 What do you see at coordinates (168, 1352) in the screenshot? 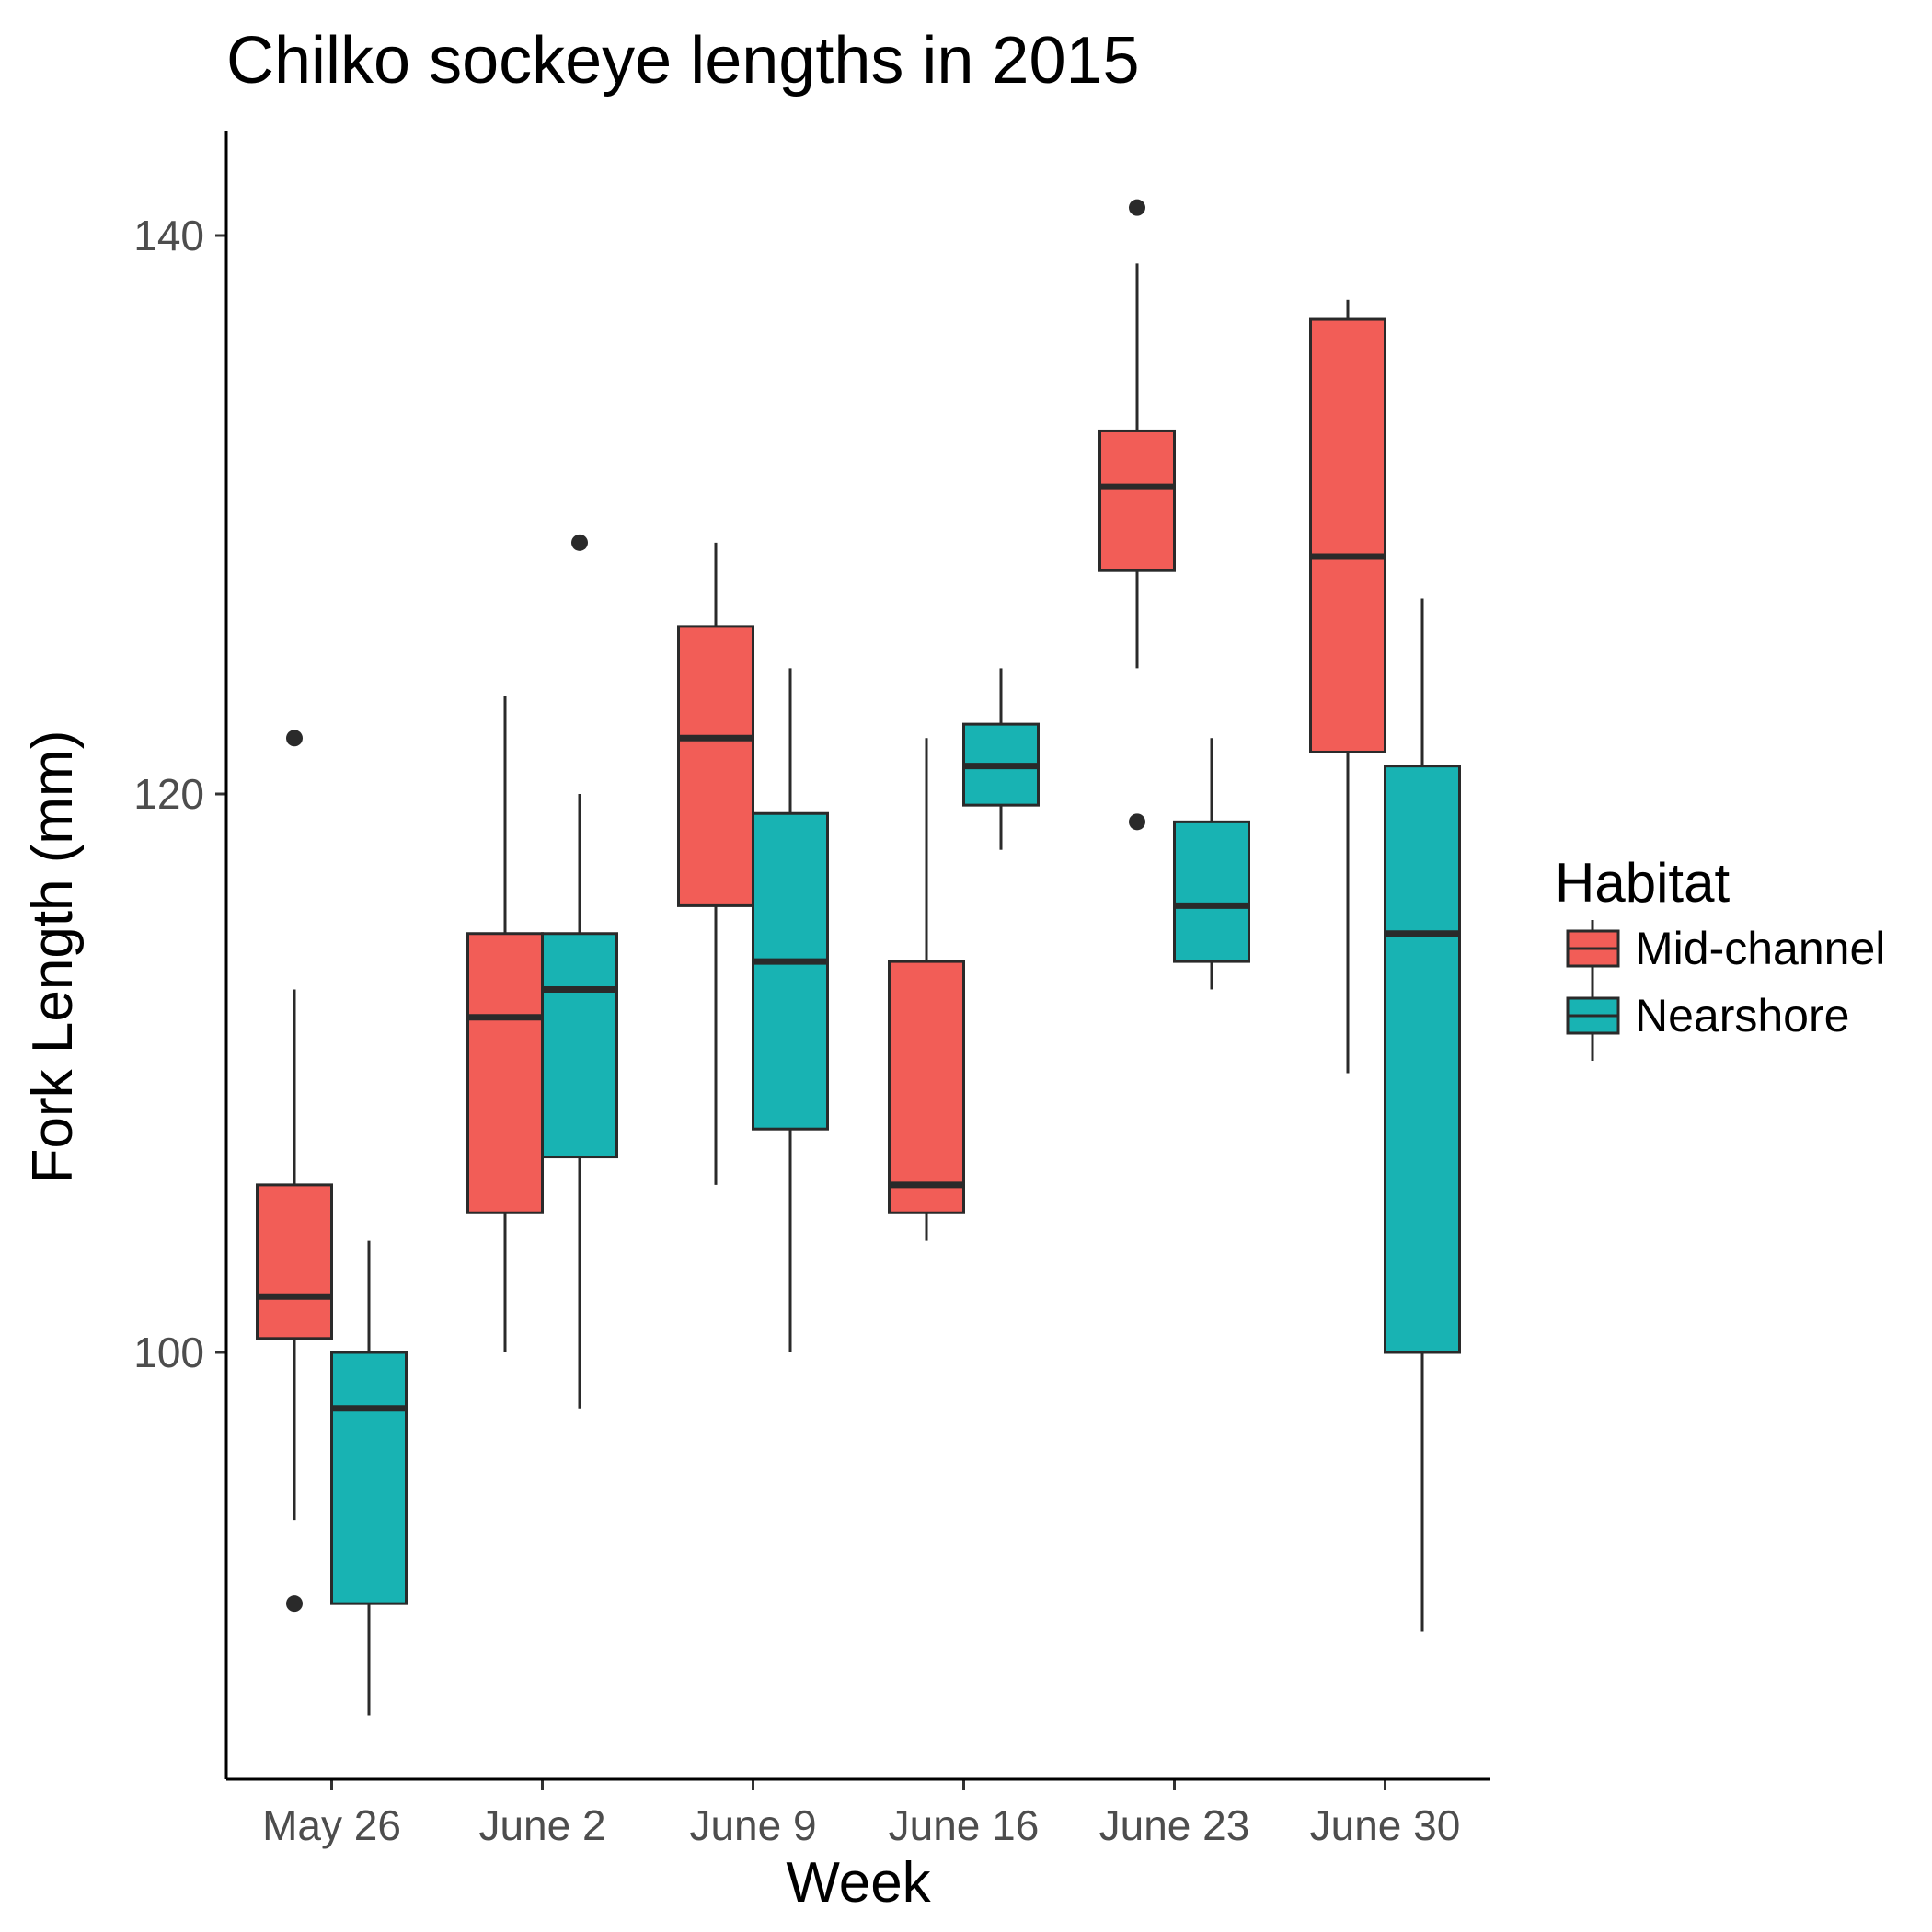
I see `y-tick-label: 100` at bounding box center [168, 1352].